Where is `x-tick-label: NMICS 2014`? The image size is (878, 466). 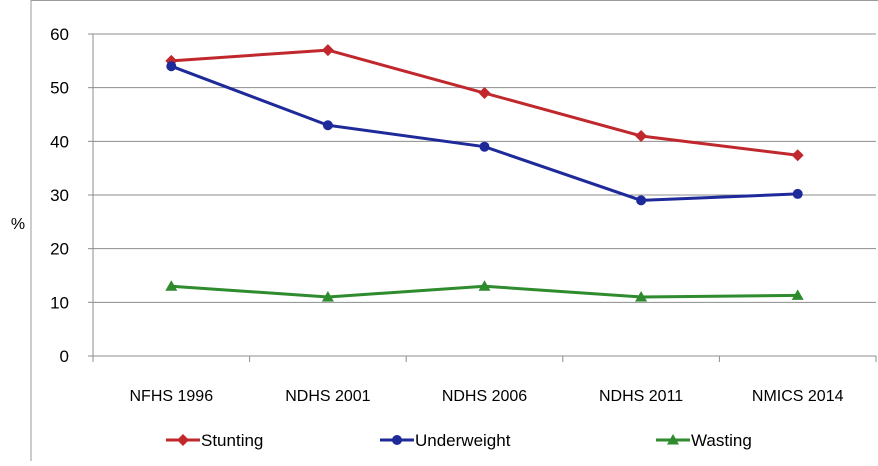
x-tick-label: NMICS 2014 is located at coordinates (798, 396).